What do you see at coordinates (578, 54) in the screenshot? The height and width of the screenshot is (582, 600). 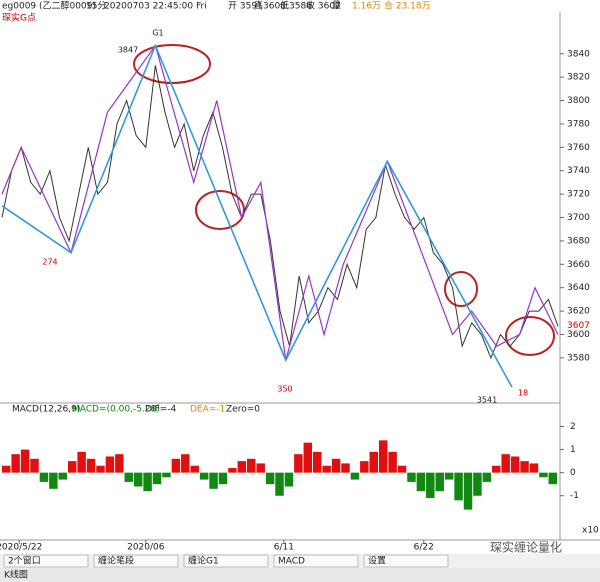 I see `y-tick-label: 3840` at bounding box center [578, 54].